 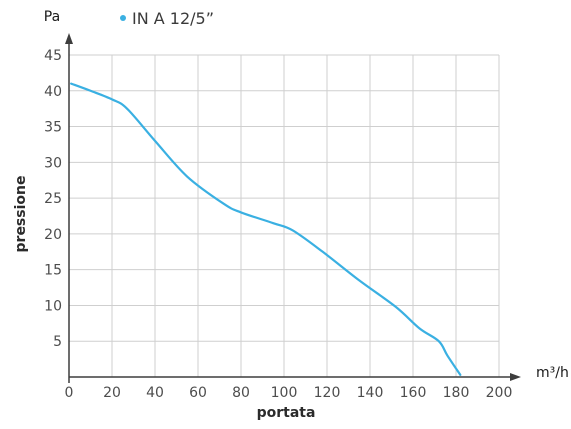 I want to click on legend: IN A 12/5”, so click(x=167, y=18).